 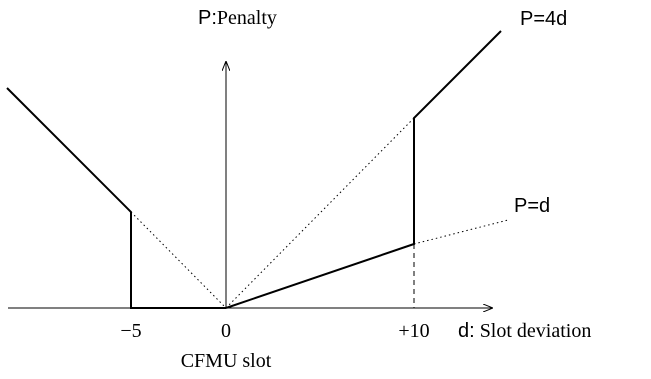 What do you see at coordinates (413, 331) in the screenshot?
I see `tick-label-plus10: +10` at bounding box center [413, 331].